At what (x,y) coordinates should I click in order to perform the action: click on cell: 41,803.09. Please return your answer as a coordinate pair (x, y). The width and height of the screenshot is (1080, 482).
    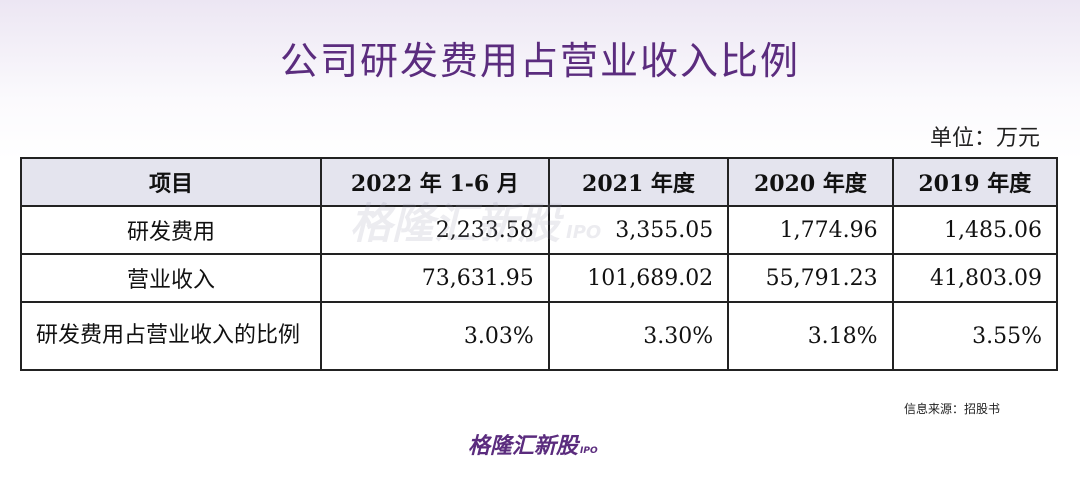
    Looking at the image, I should click on (975, 278).